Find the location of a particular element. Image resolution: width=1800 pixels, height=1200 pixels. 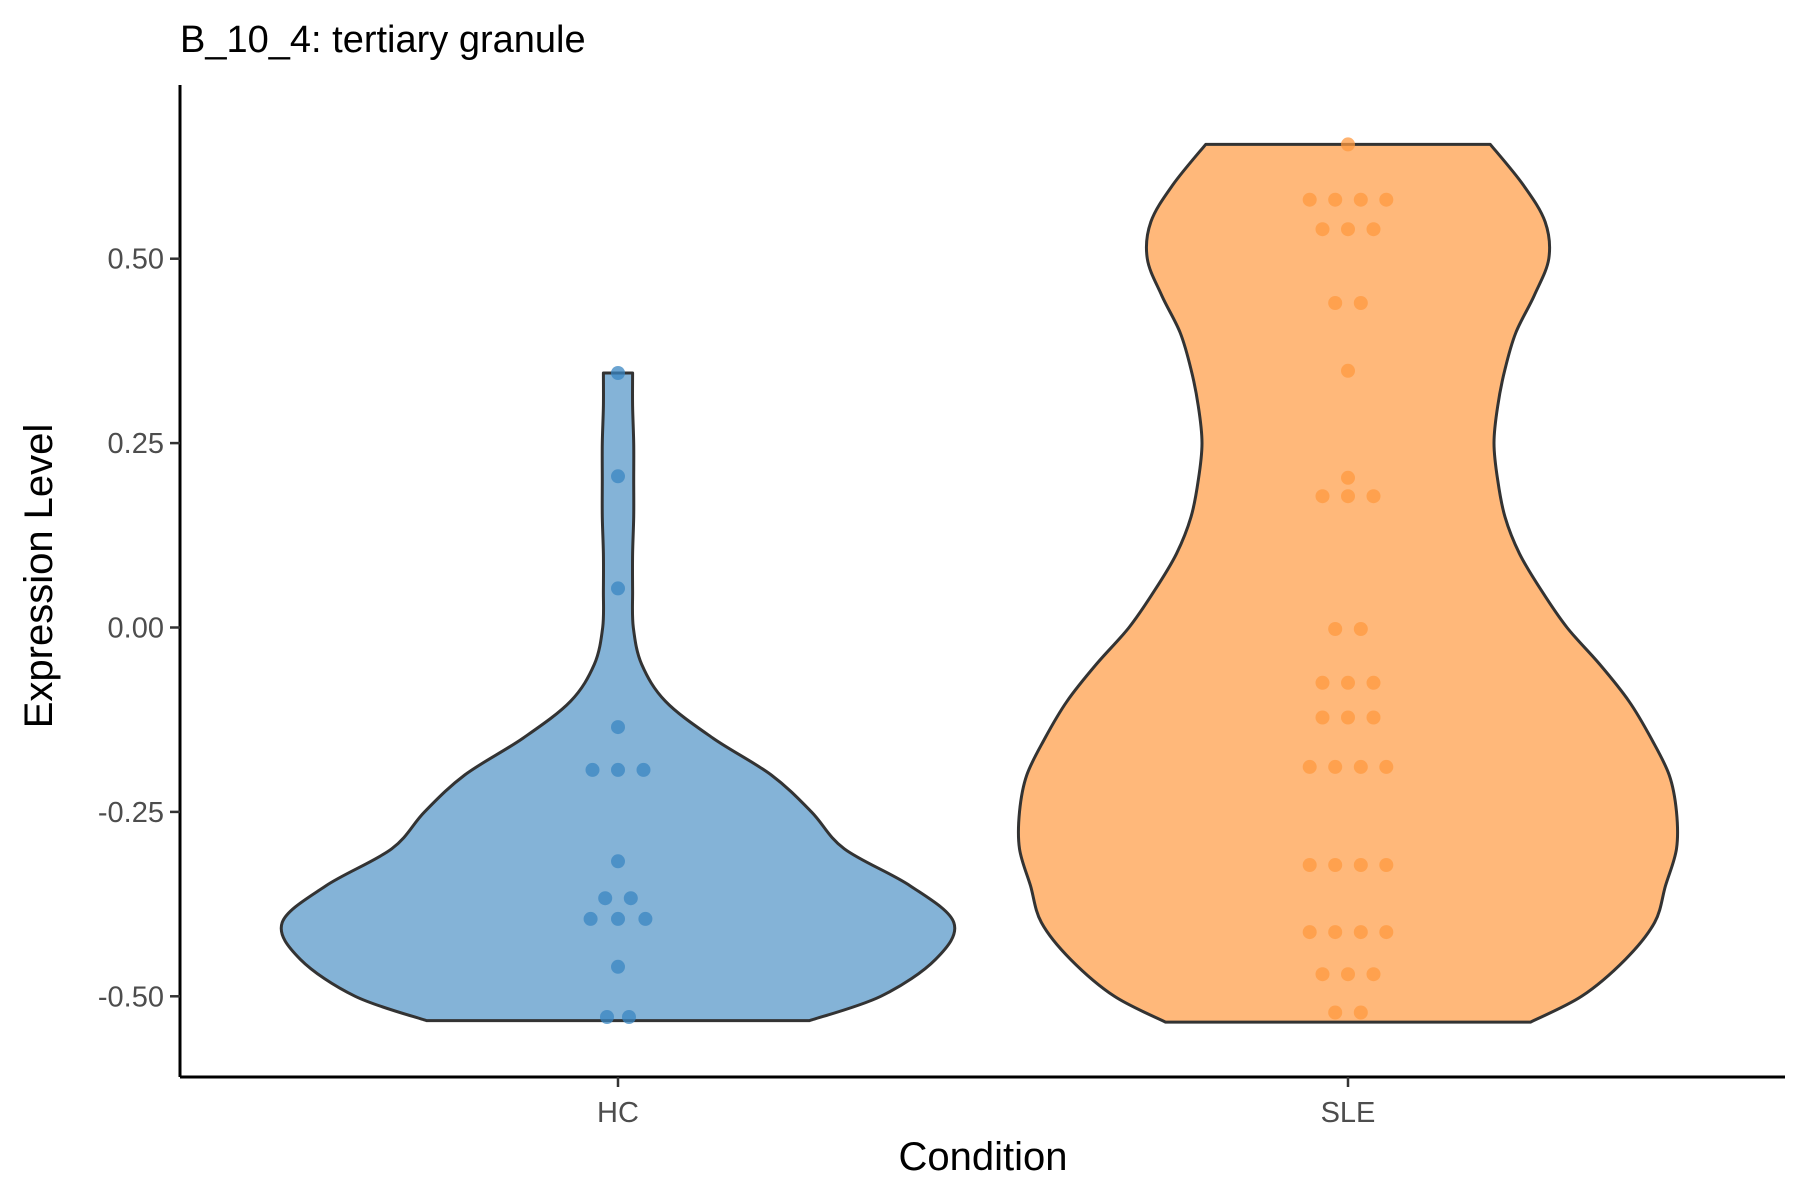

chart-title: B_10_4: tertiary granule is located at coordinates (383, 40).